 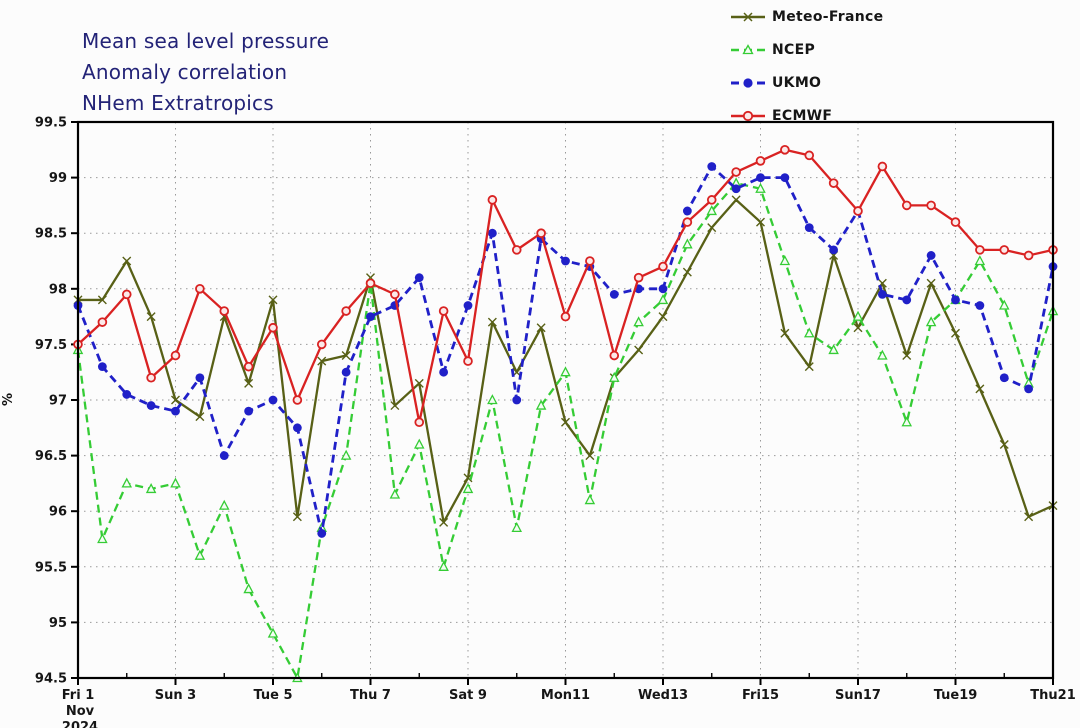 What do you see at coordinates (806, 16) in the screenshot?
I see `legend-item-meteo-france: Meteo-France` at bounding box center [806, 16].